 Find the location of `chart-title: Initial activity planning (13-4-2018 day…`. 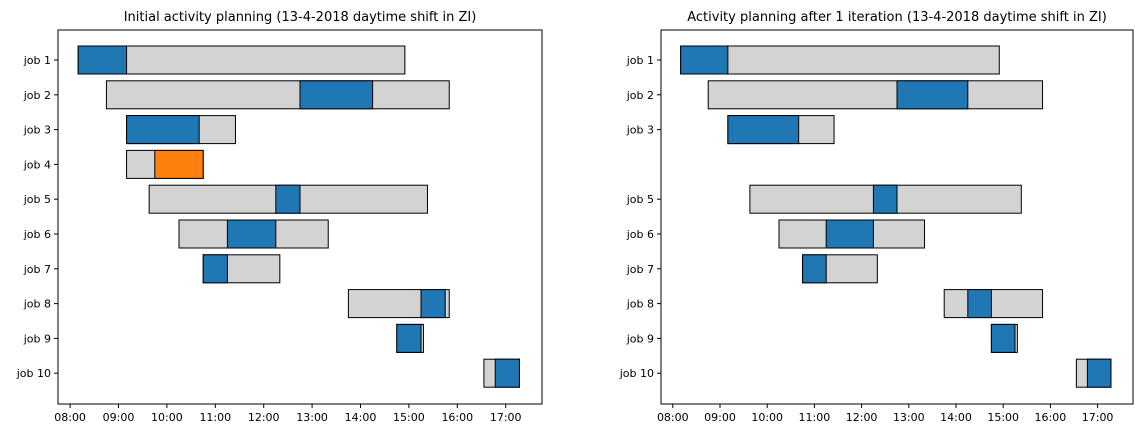

chart-title: Initial activity planning (13-4-2018 day… is located at coordinates (300, 17).